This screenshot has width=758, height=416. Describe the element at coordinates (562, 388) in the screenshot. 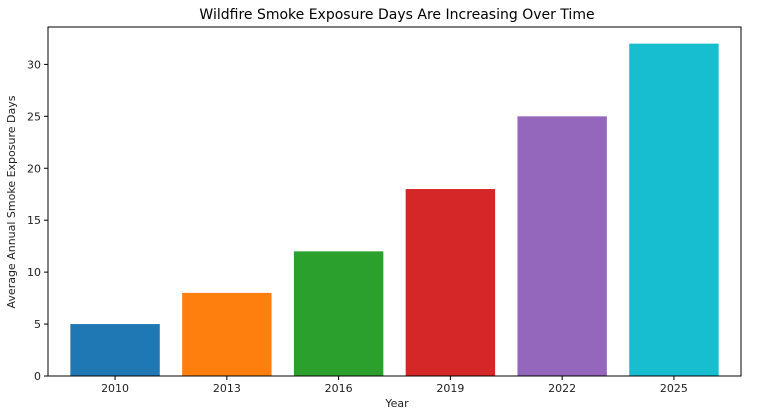

I see `x-tick-label: 2022` at that location.